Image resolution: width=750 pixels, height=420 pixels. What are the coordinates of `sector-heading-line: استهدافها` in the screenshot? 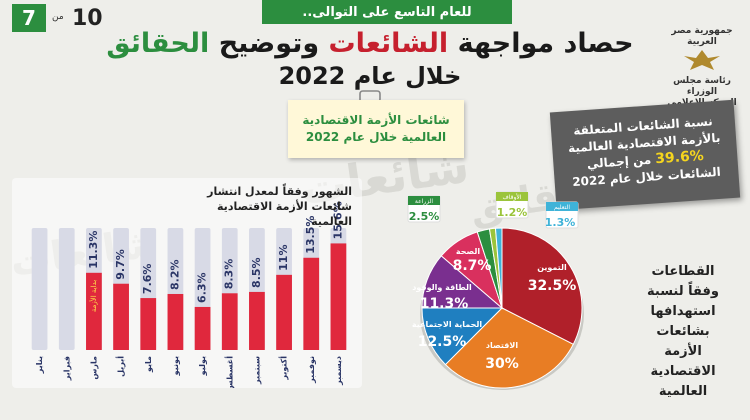 It's located at (683, 311).